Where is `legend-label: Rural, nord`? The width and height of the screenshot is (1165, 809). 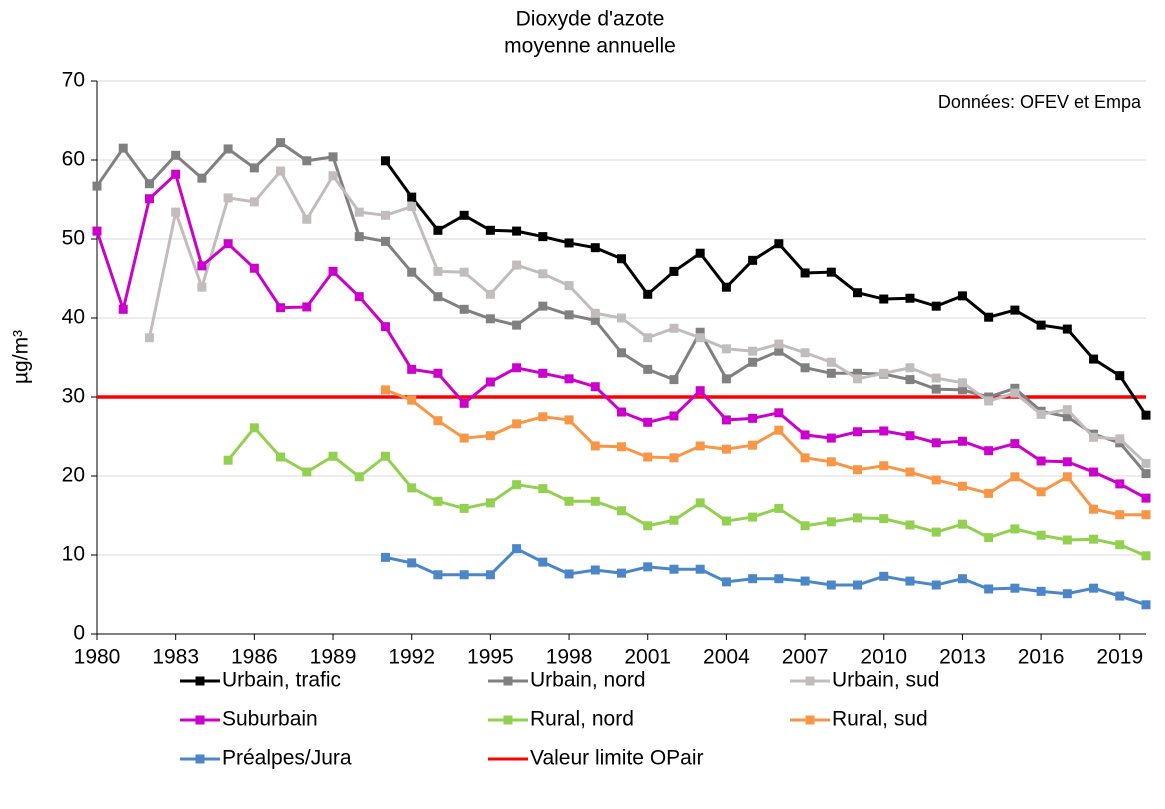
legend-label: Rural, nord is located at coordinates (582, 719).